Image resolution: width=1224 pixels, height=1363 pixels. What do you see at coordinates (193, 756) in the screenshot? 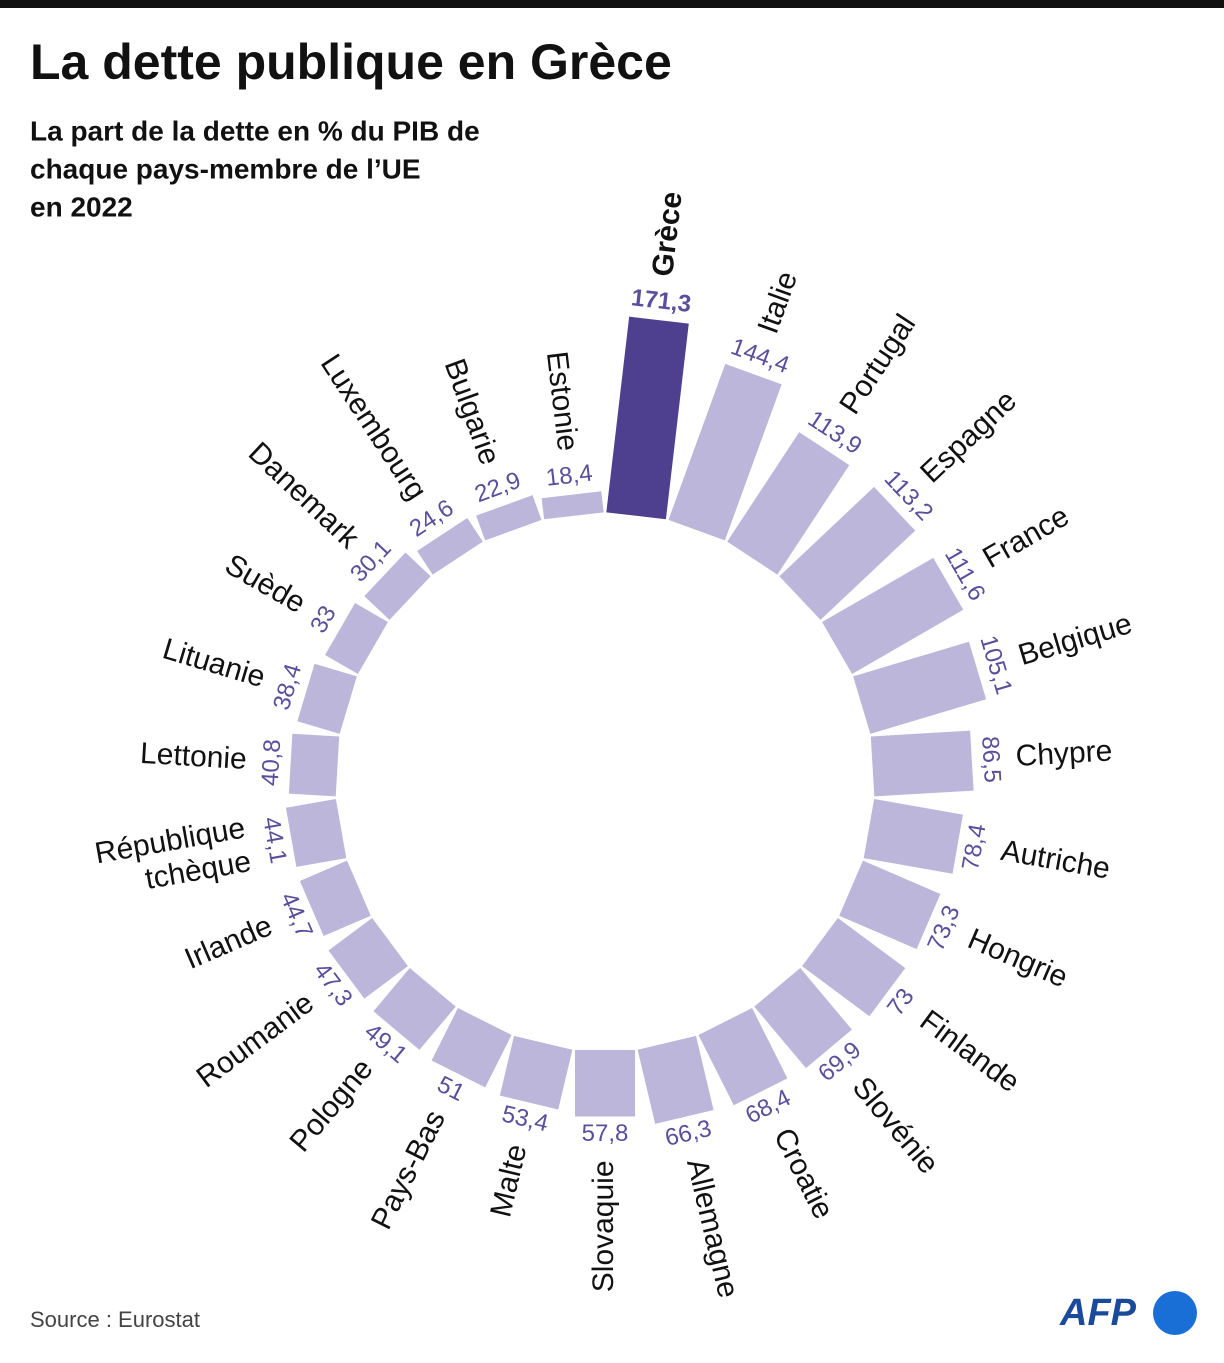
I see `category-label: Lettonie` at bounding box center [193, 756].